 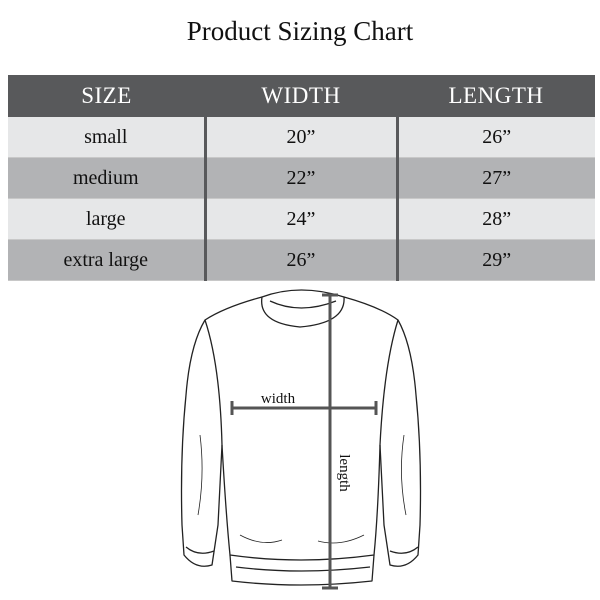 What do you see at coordinates (496, 96) in the screenshot?
I see `header-length: LENGTH` at bounding box center [496, 96].